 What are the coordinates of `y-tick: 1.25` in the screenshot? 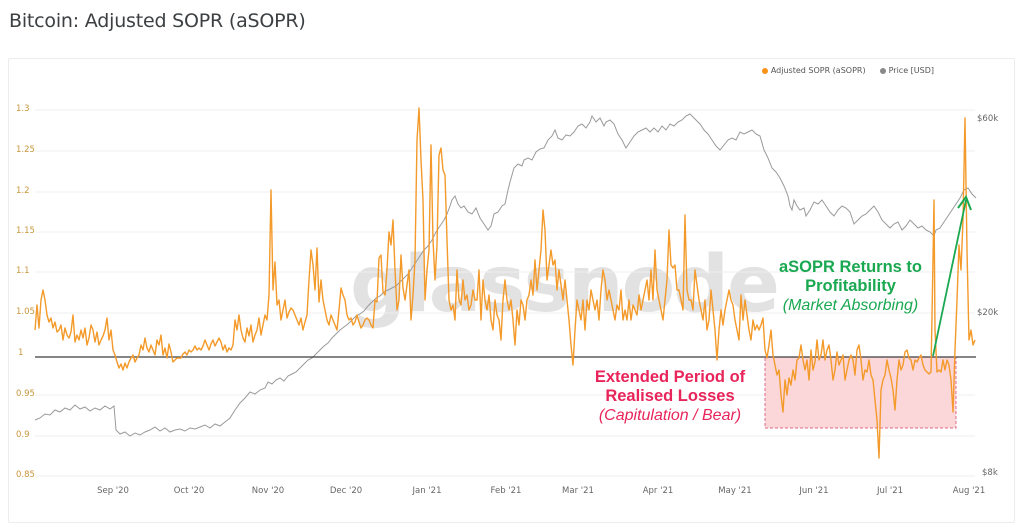 It's located at (25, 150).